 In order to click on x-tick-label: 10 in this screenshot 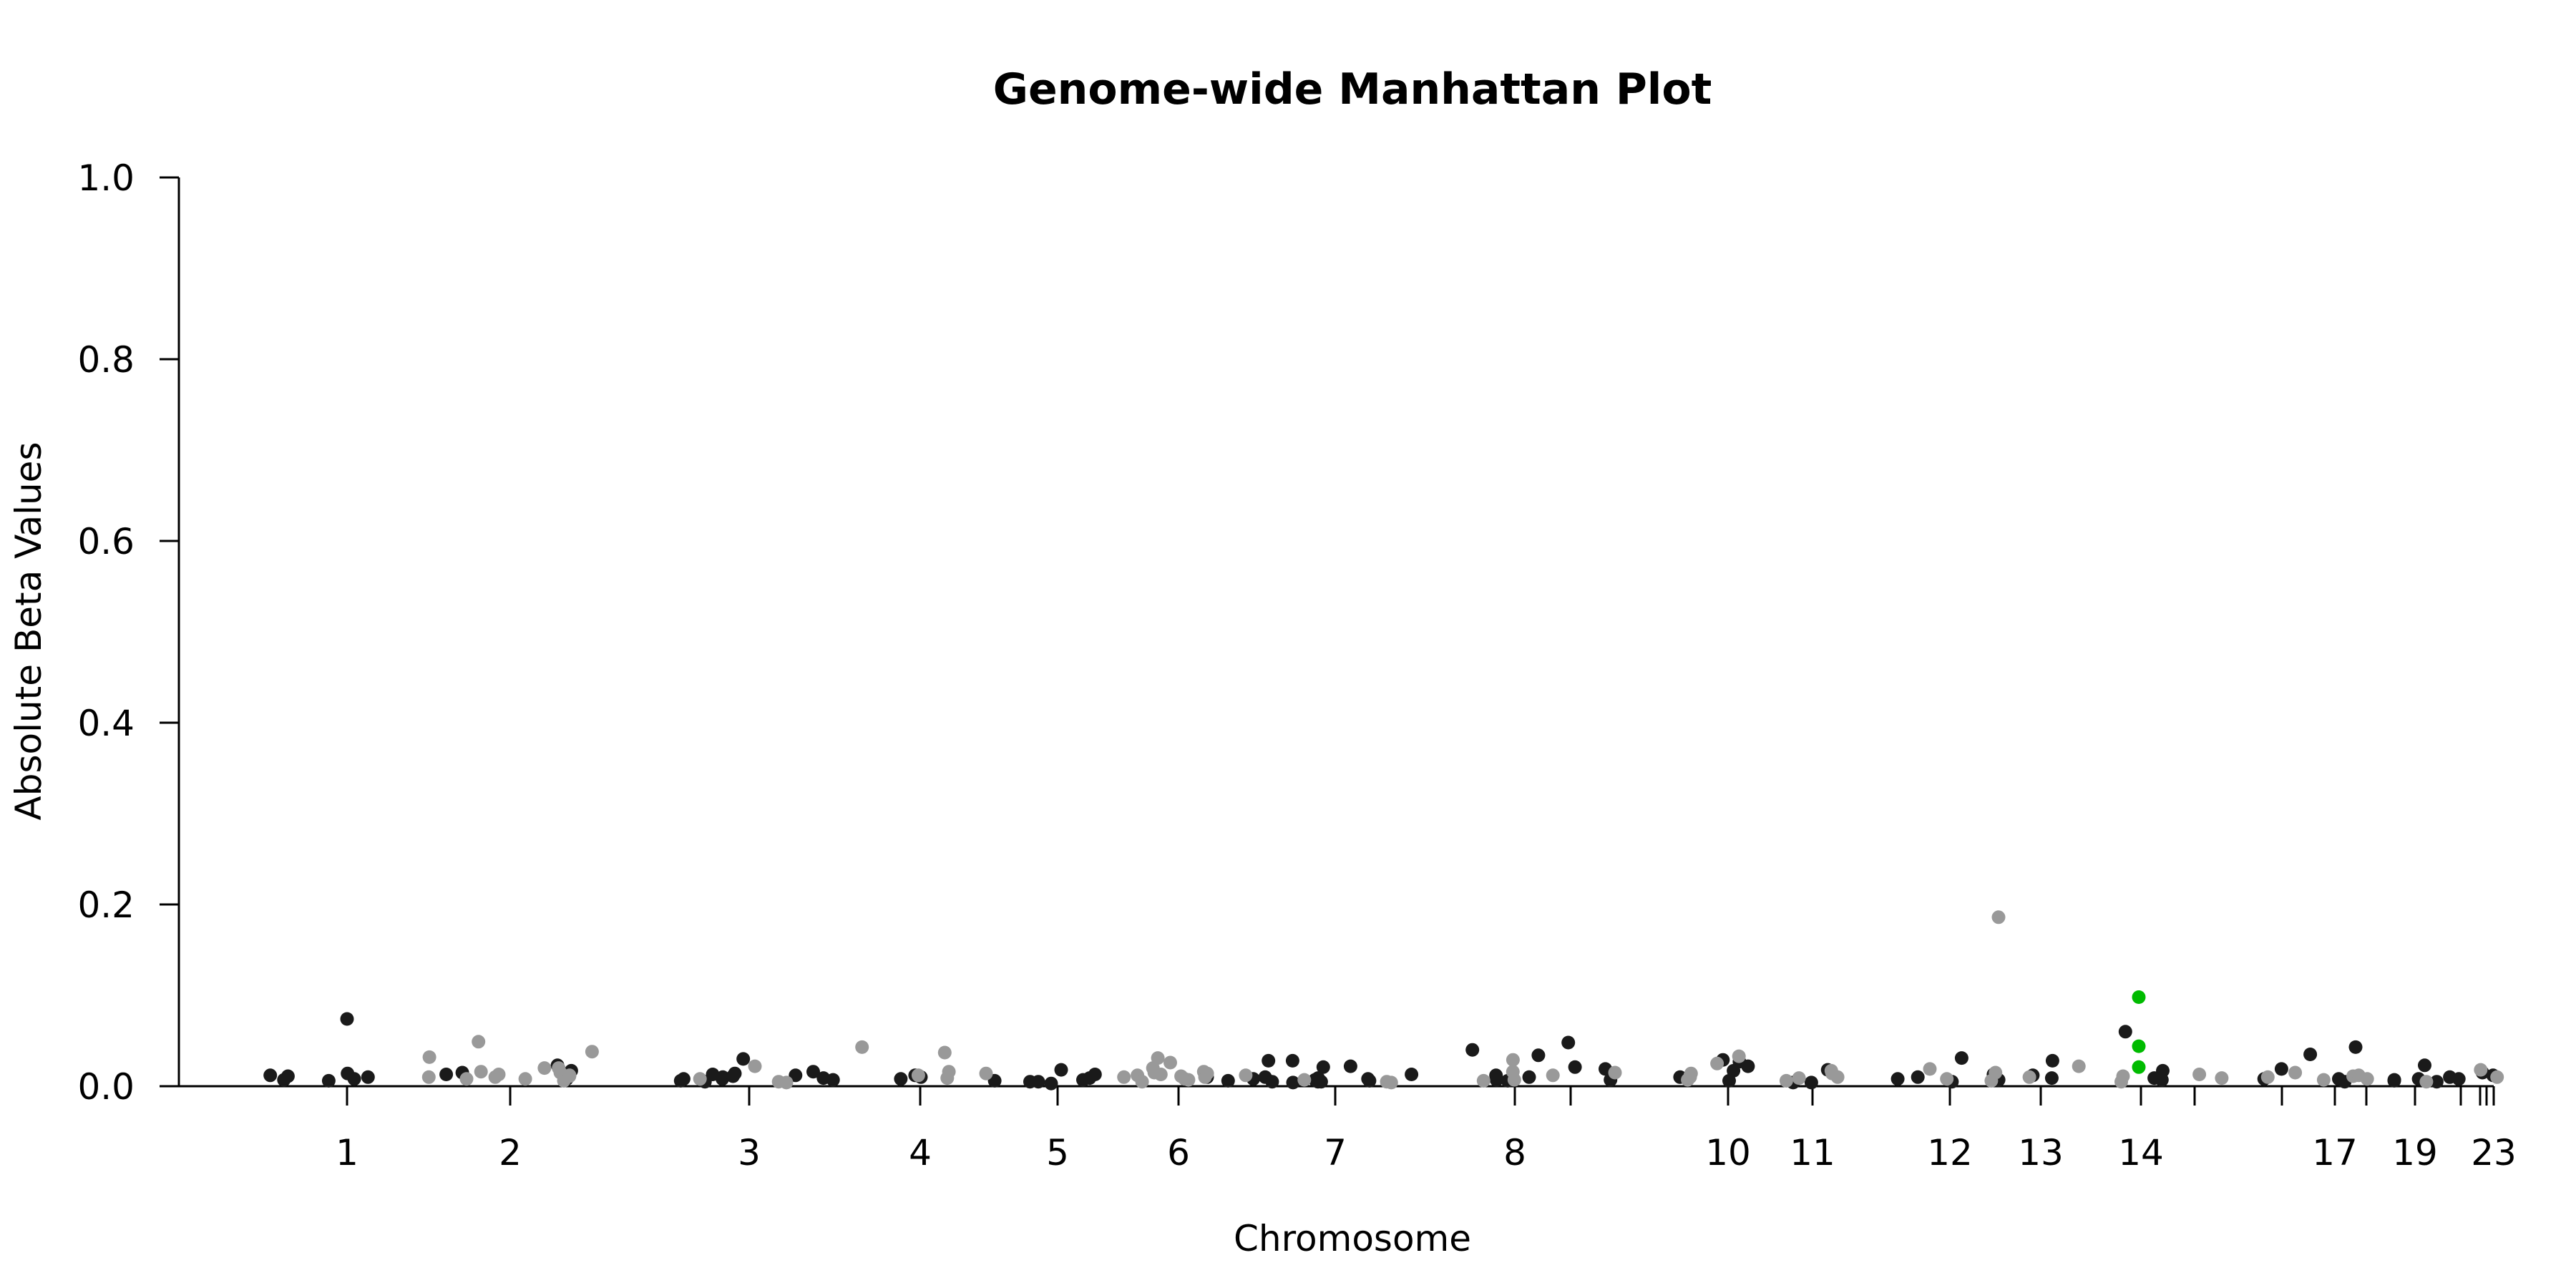, I will do `click(1728, 1153)`.